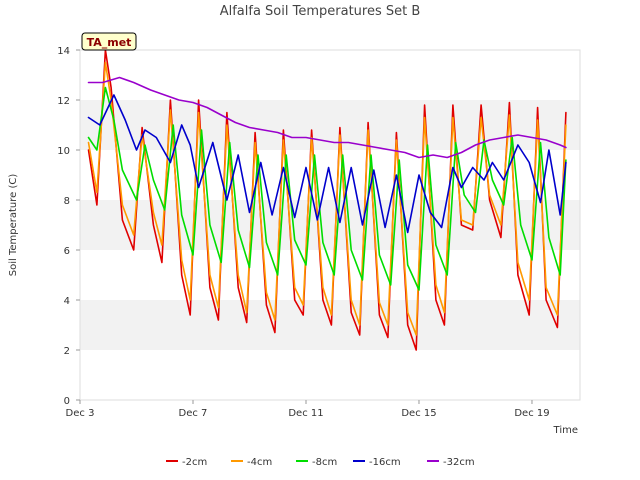 The height and width of the screenshot is (480, 640). What do you see at coordinates (67, 401) in the screenshot?
I see `y-tick-label: 0` at bounding box center [67, 401].